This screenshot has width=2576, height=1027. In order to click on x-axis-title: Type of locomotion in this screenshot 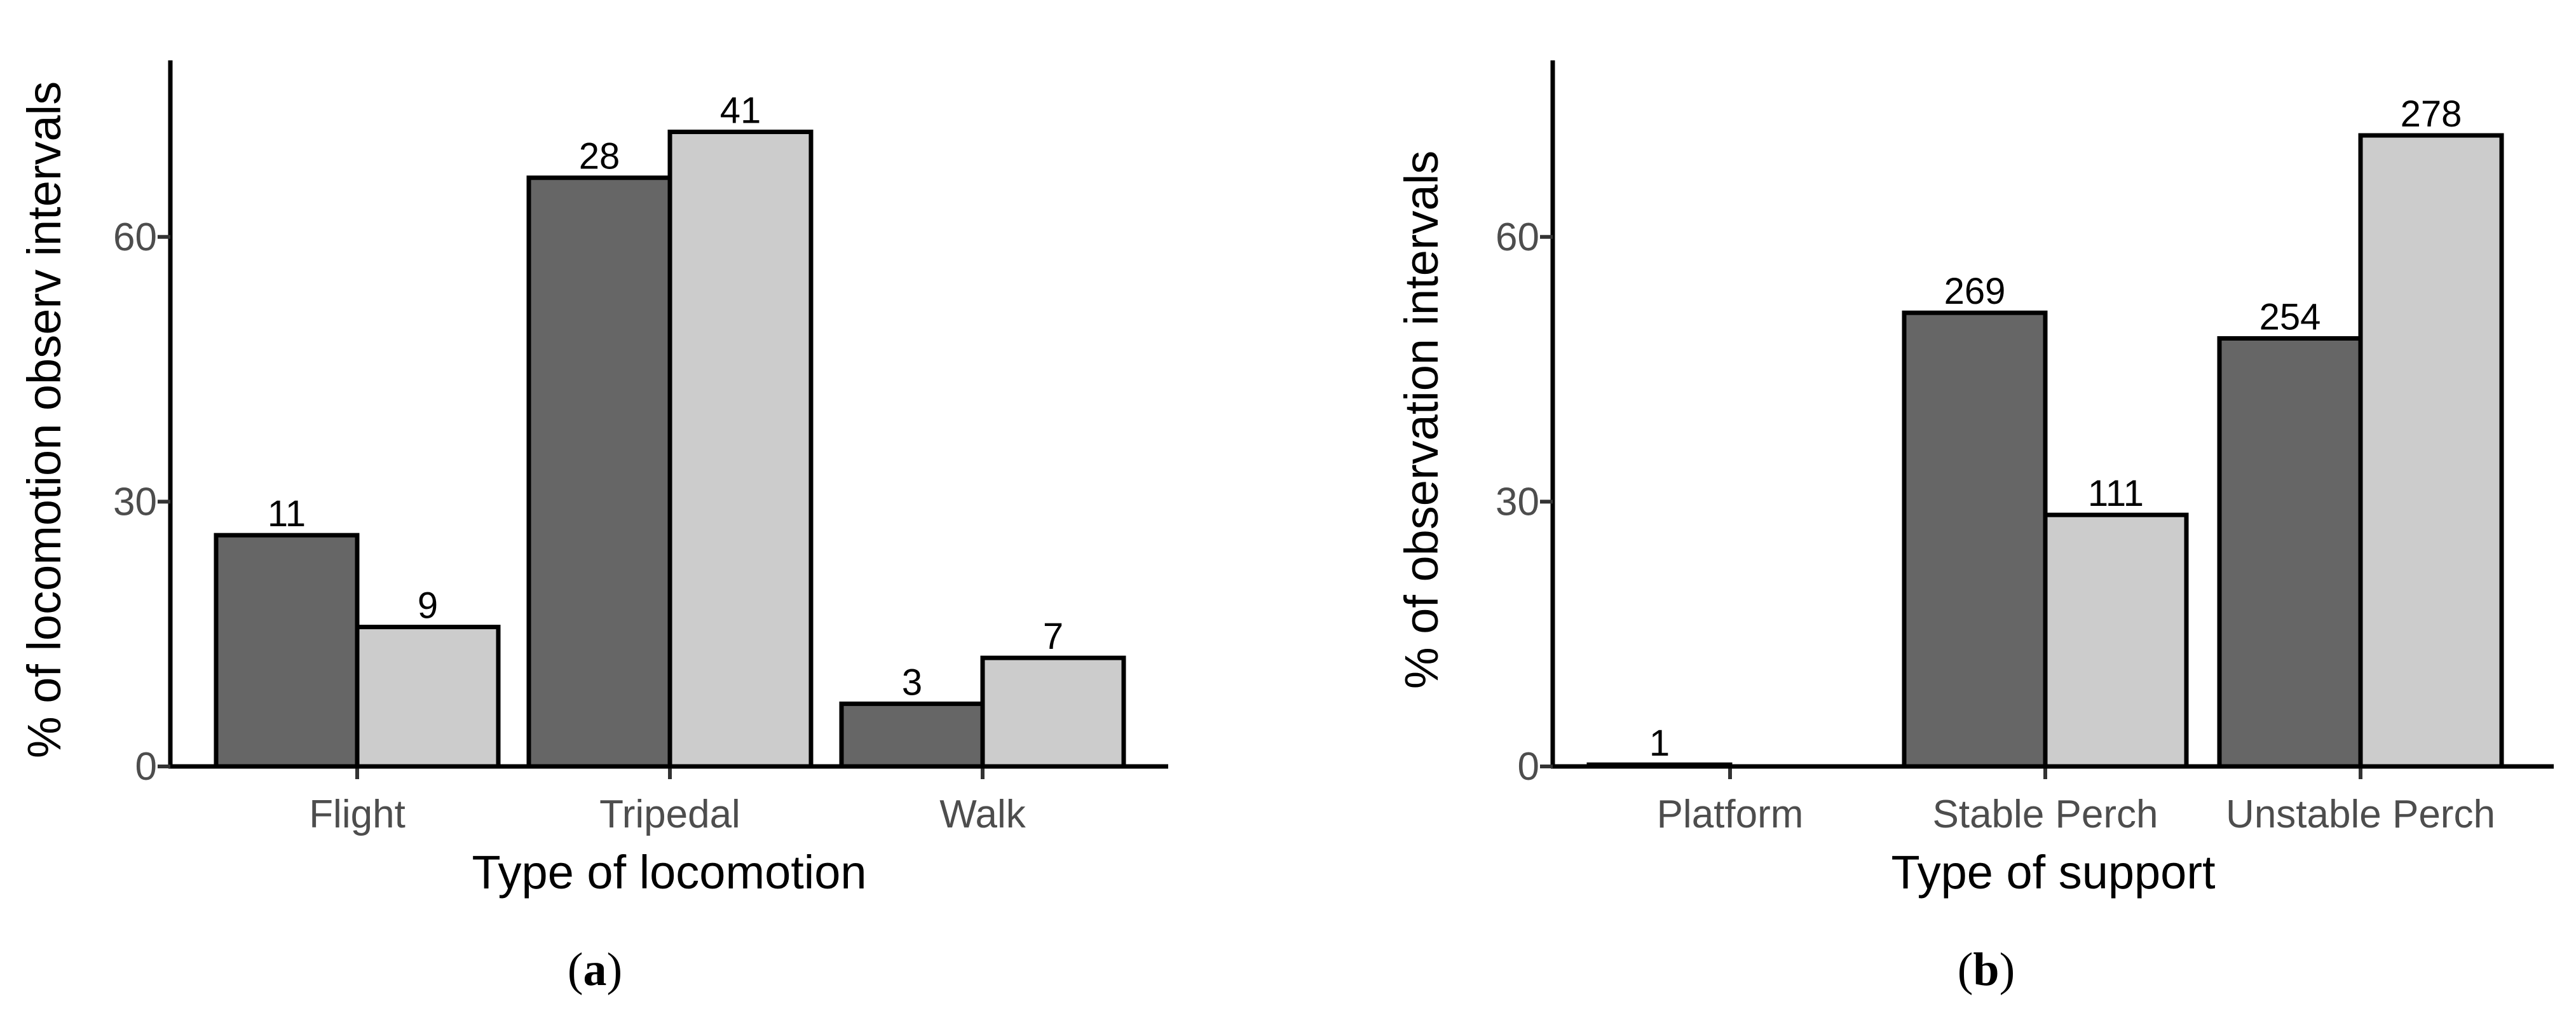, I will do `click(669, 872)`.